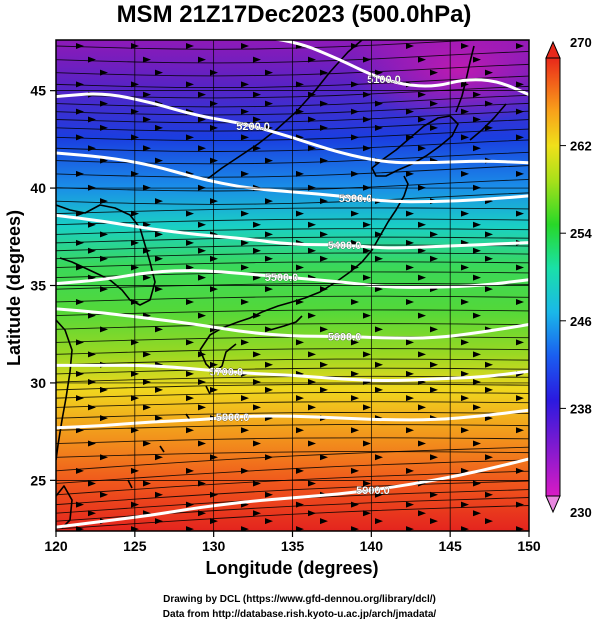 Image resolution: width=599 pixels, height=625 pixels. What do you see at coordinates (439, 82) in the screenshot?
I see `cold-core-shading` at bounding box center [439, 82].